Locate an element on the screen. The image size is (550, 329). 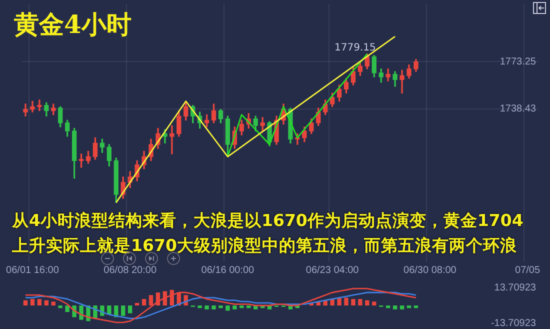
chart-title: 黄金4小时 is located at coordinates (73, 25).